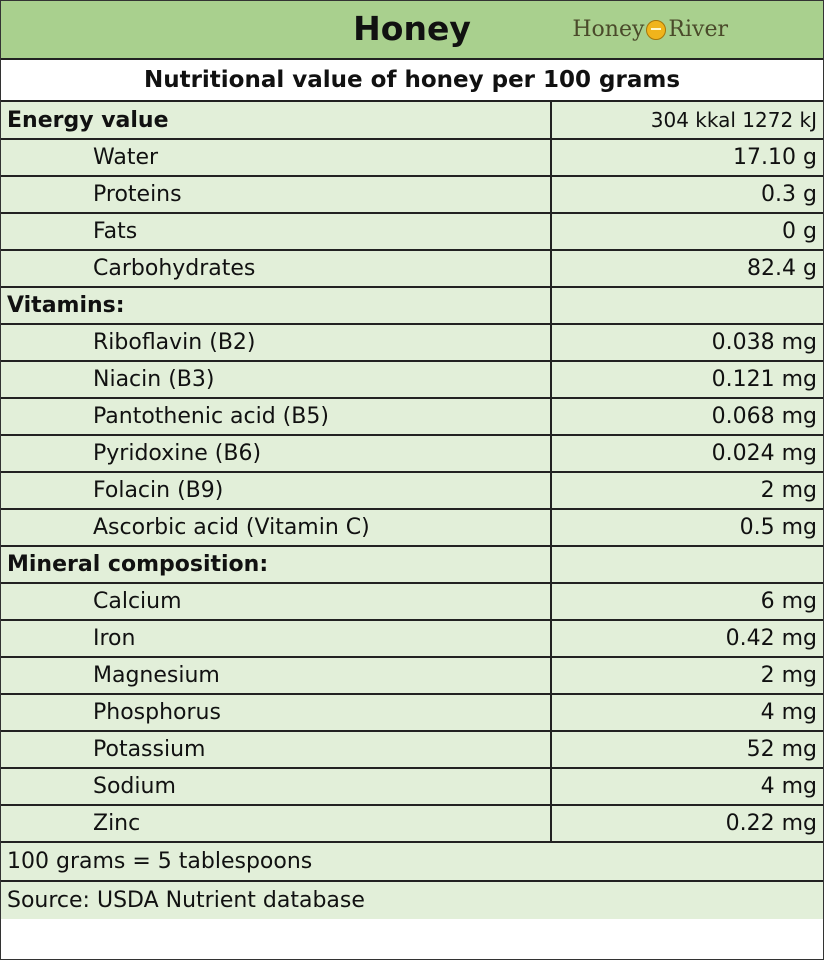 Image resolution: width=824 pixels, height=960 pixels. I want to click on table-row: Pantothenic acid (B5) 0.068 mg, so click(412, 417).